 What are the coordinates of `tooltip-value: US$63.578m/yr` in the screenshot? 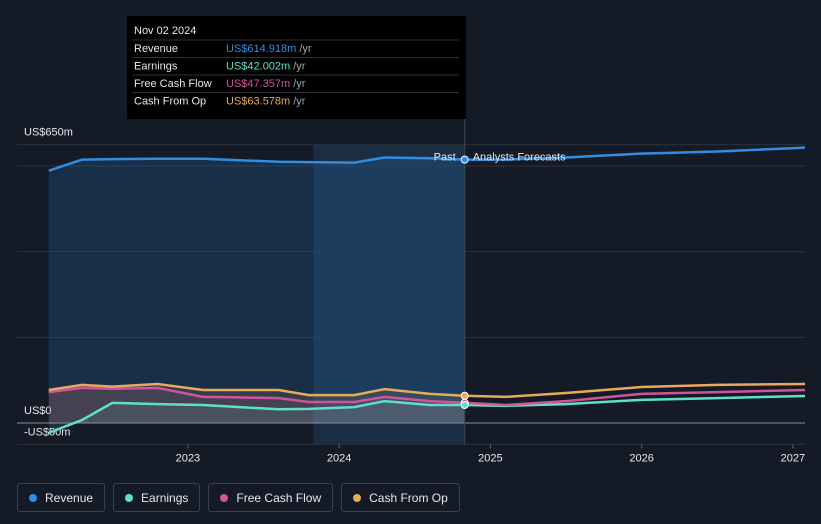 It's located at (266, 101).